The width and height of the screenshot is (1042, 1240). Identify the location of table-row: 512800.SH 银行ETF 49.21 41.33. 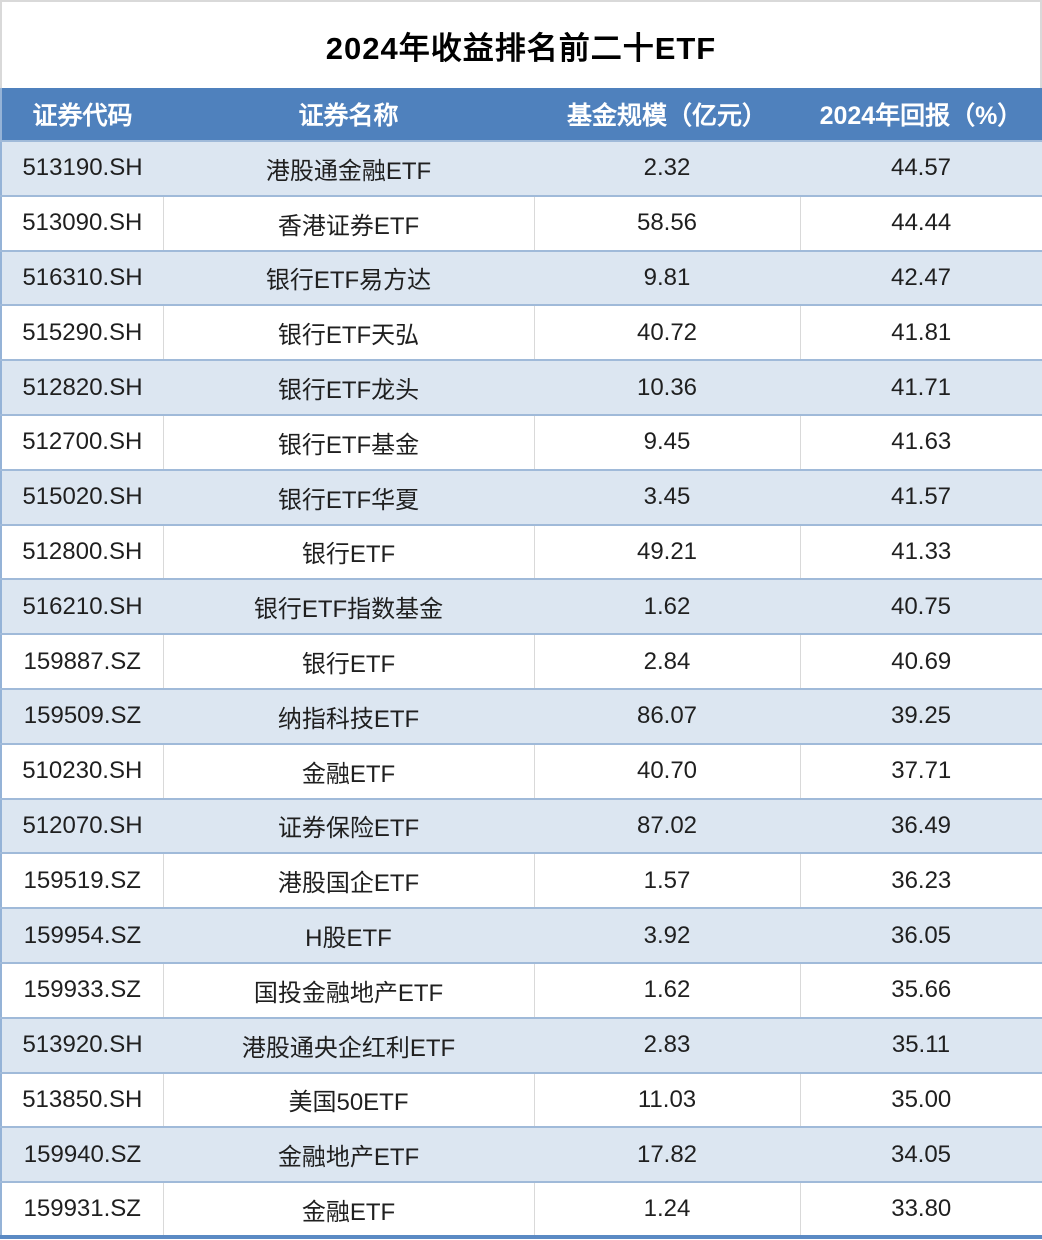
(521, 552).